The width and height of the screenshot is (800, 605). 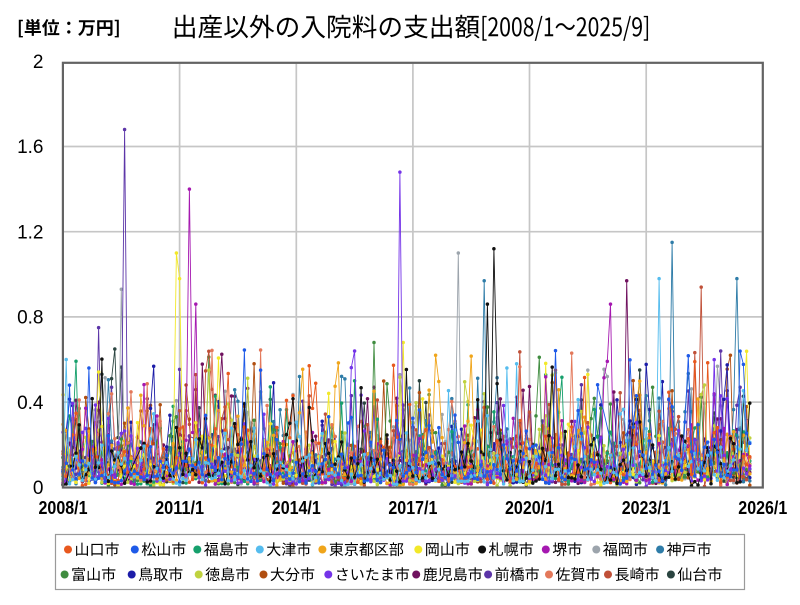 What do you see at coordinates (30, 318) in the screenshot?
I see `svg-text: 0.8` at bounding box center [30, 318].